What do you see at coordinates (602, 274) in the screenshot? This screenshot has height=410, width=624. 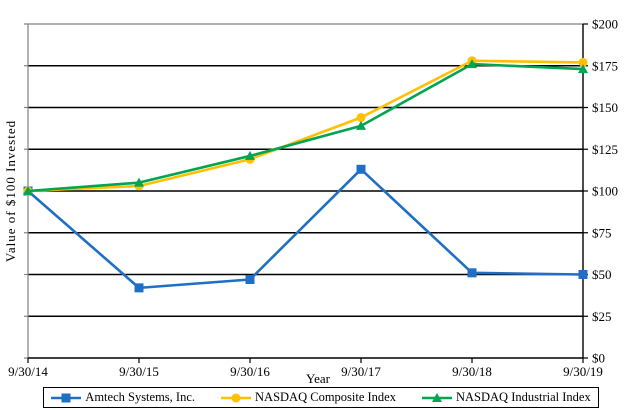 I see `y-tick-label: $50` at bounding box center [602, 274].